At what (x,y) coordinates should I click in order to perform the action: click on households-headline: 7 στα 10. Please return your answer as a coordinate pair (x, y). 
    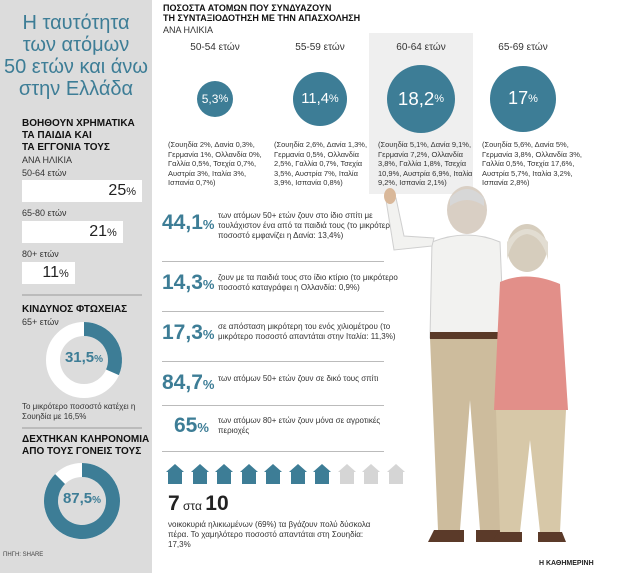
    Looking at the image, I should click on (198, 504).